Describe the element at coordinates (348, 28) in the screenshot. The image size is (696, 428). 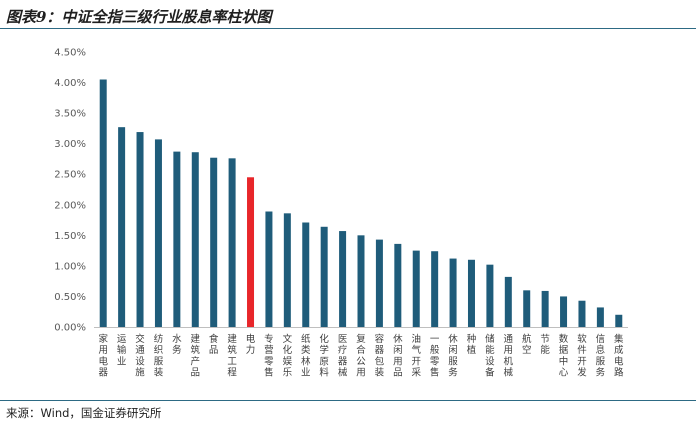
I see `title-divider` at that location.